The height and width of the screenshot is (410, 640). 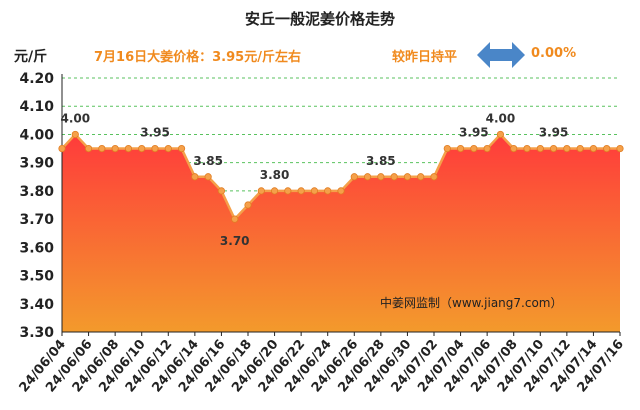 What do you see at coordinates (425, 57) in the screenshot?
I see `change-label: 较昨日持平` at bounding box center [425, 57].